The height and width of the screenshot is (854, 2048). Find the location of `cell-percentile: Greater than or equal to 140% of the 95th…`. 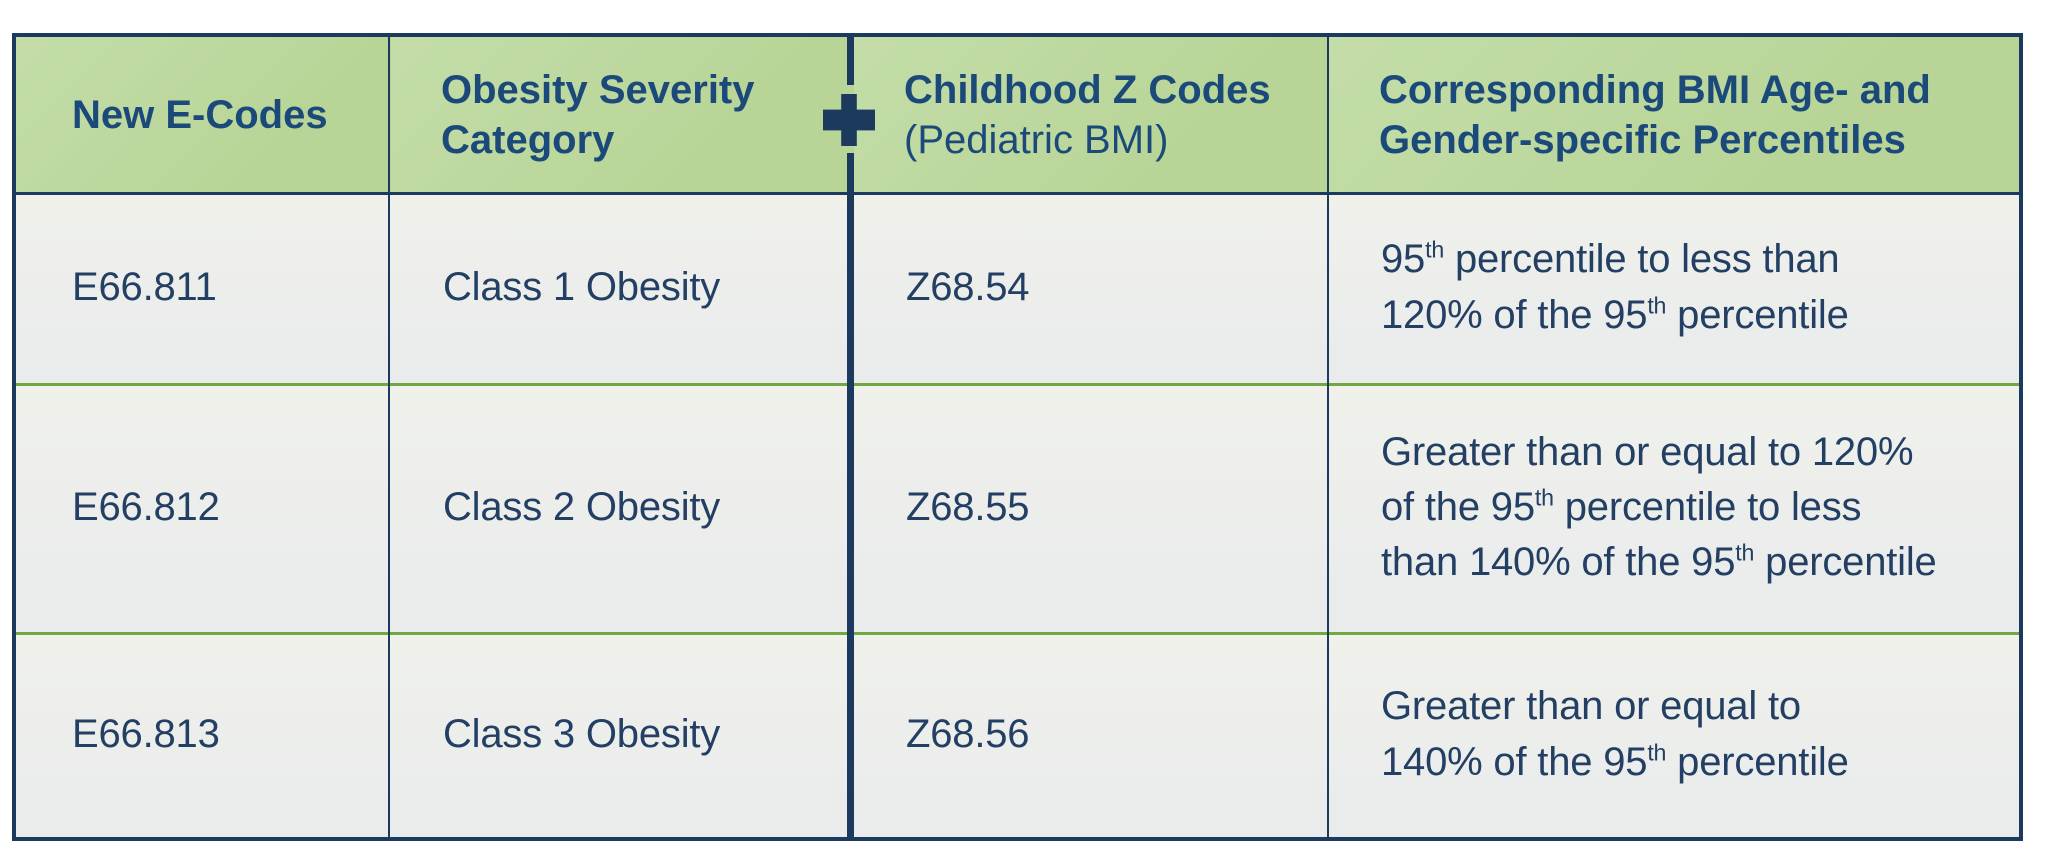

cell-percentile: Greater than or equal to 140% of the 95th… is located at coordinates (1674, 734).